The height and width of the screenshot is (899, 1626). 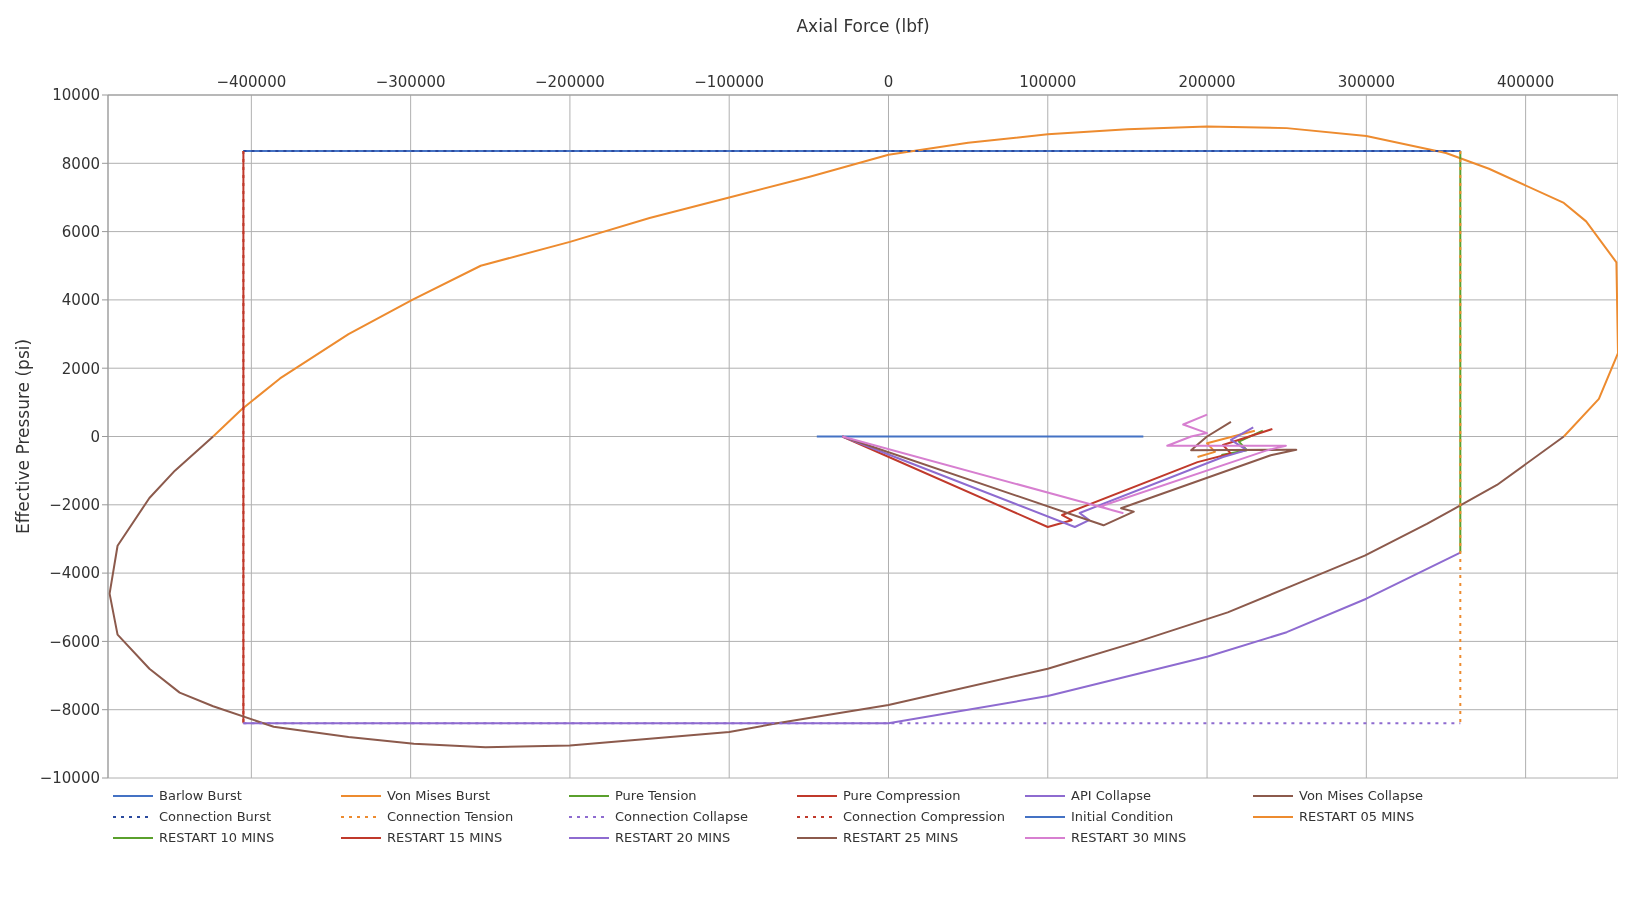 What do you see at coordinates (80, 300) in the screenshot?
I see `y-tick-label: 4000` at bounding box center [80, 300].